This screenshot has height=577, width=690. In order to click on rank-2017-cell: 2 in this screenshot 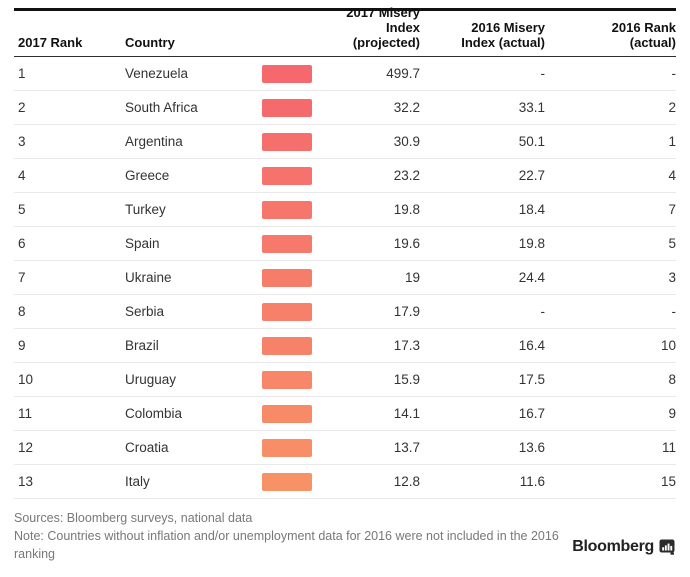, I will do `click(22, 107)`.